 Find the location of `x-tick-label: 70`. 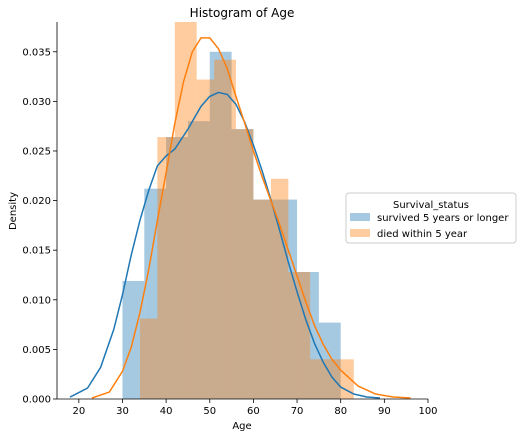

x-tick-label: 70 is located at coordinates (297, 411).